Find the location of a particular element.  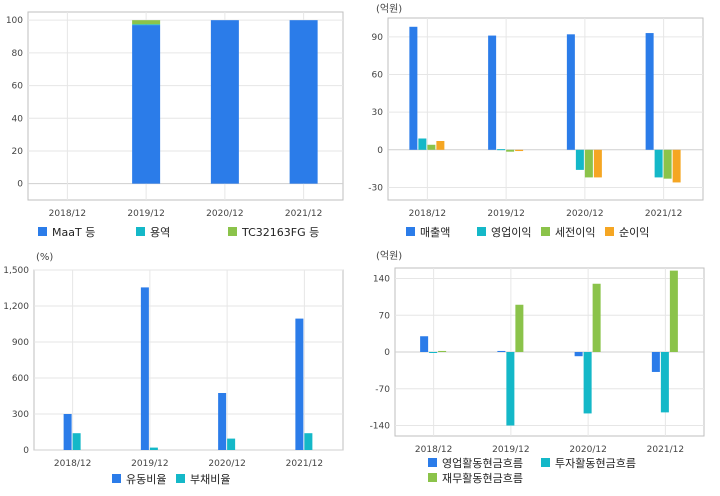

y-tick-label: 100 is located at coordinates (14, 21).